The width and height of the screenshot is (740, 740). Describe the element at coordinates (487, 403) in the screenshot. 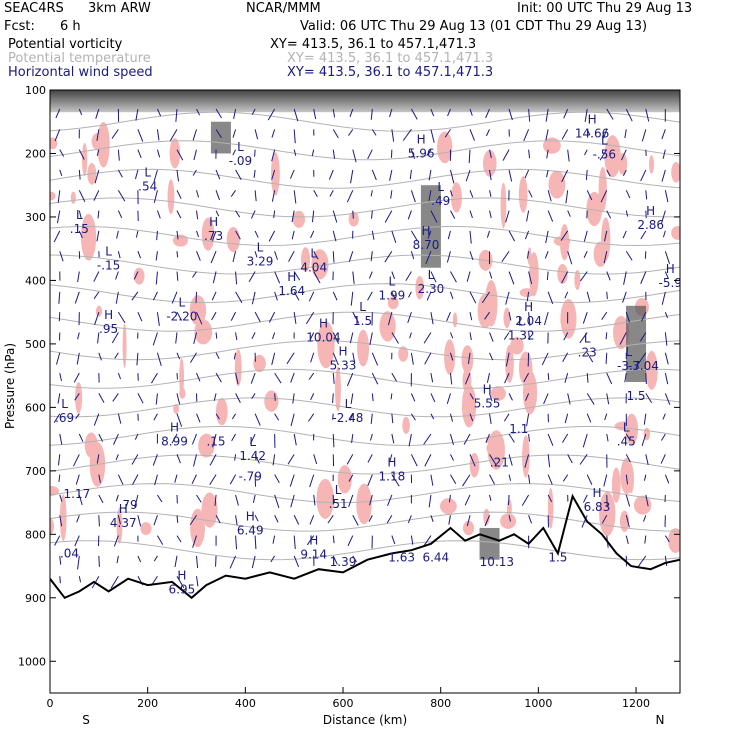

I see `hl-value: 5.55` at that location.